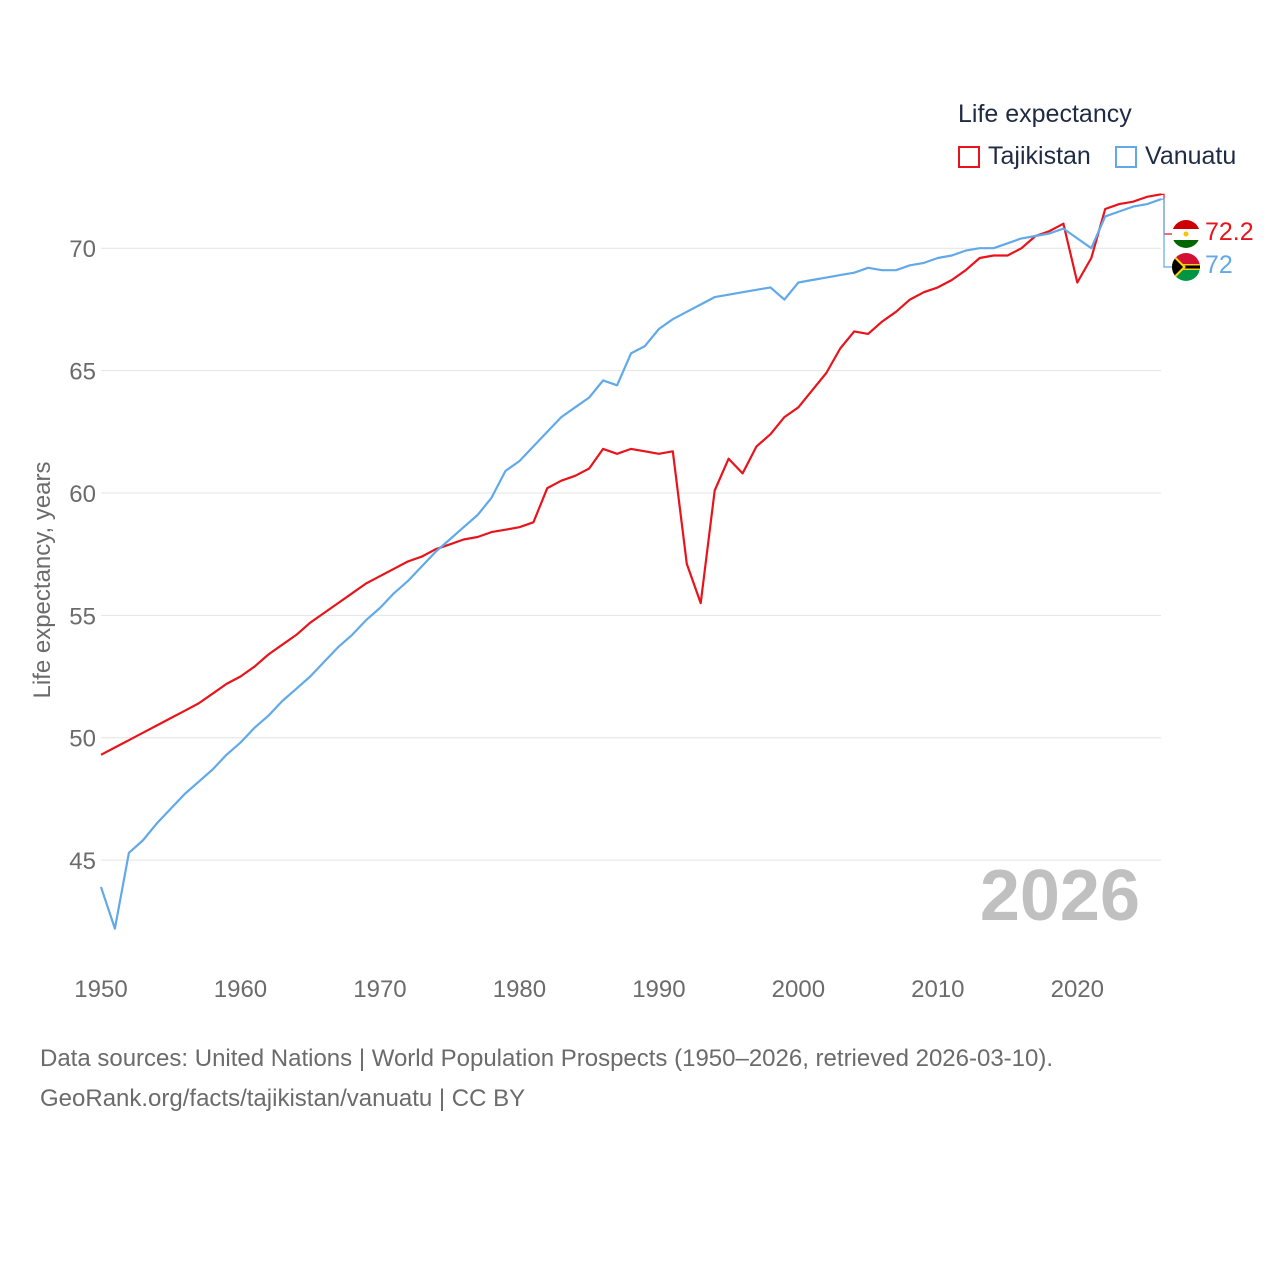 Image resolution: width=1280 pixels, height=1280 pixels. What do you see at coordinates (937, 989) in the screenshot?
I see `x-tick-label: 2010` at bounding box center [937, 989].